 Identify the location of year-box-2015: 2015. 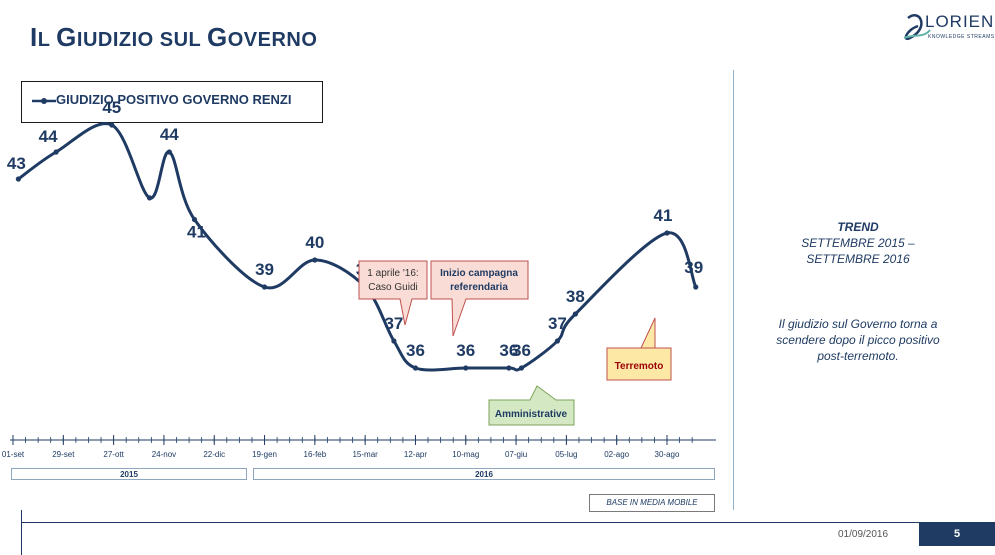
(129, 474).